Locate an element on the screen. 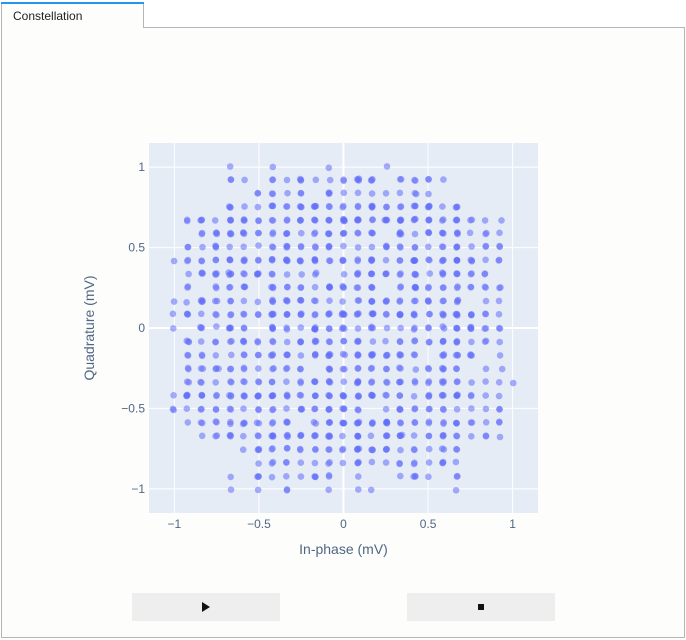 The image size is (686, 640). play-button is located at coordinates (206, 607).